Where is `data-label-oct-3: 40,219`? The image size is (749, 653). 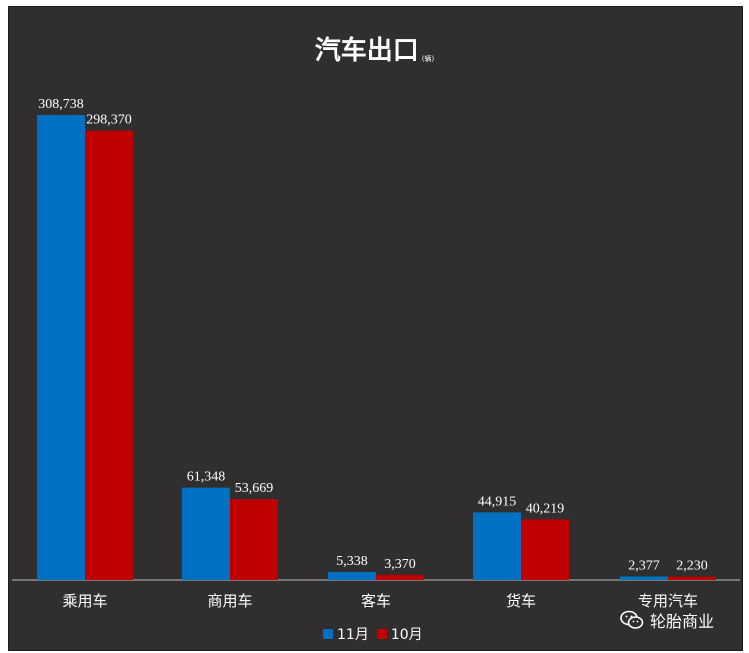
data-label-oct-3: 40,219 is located at coordinates (545, 508).